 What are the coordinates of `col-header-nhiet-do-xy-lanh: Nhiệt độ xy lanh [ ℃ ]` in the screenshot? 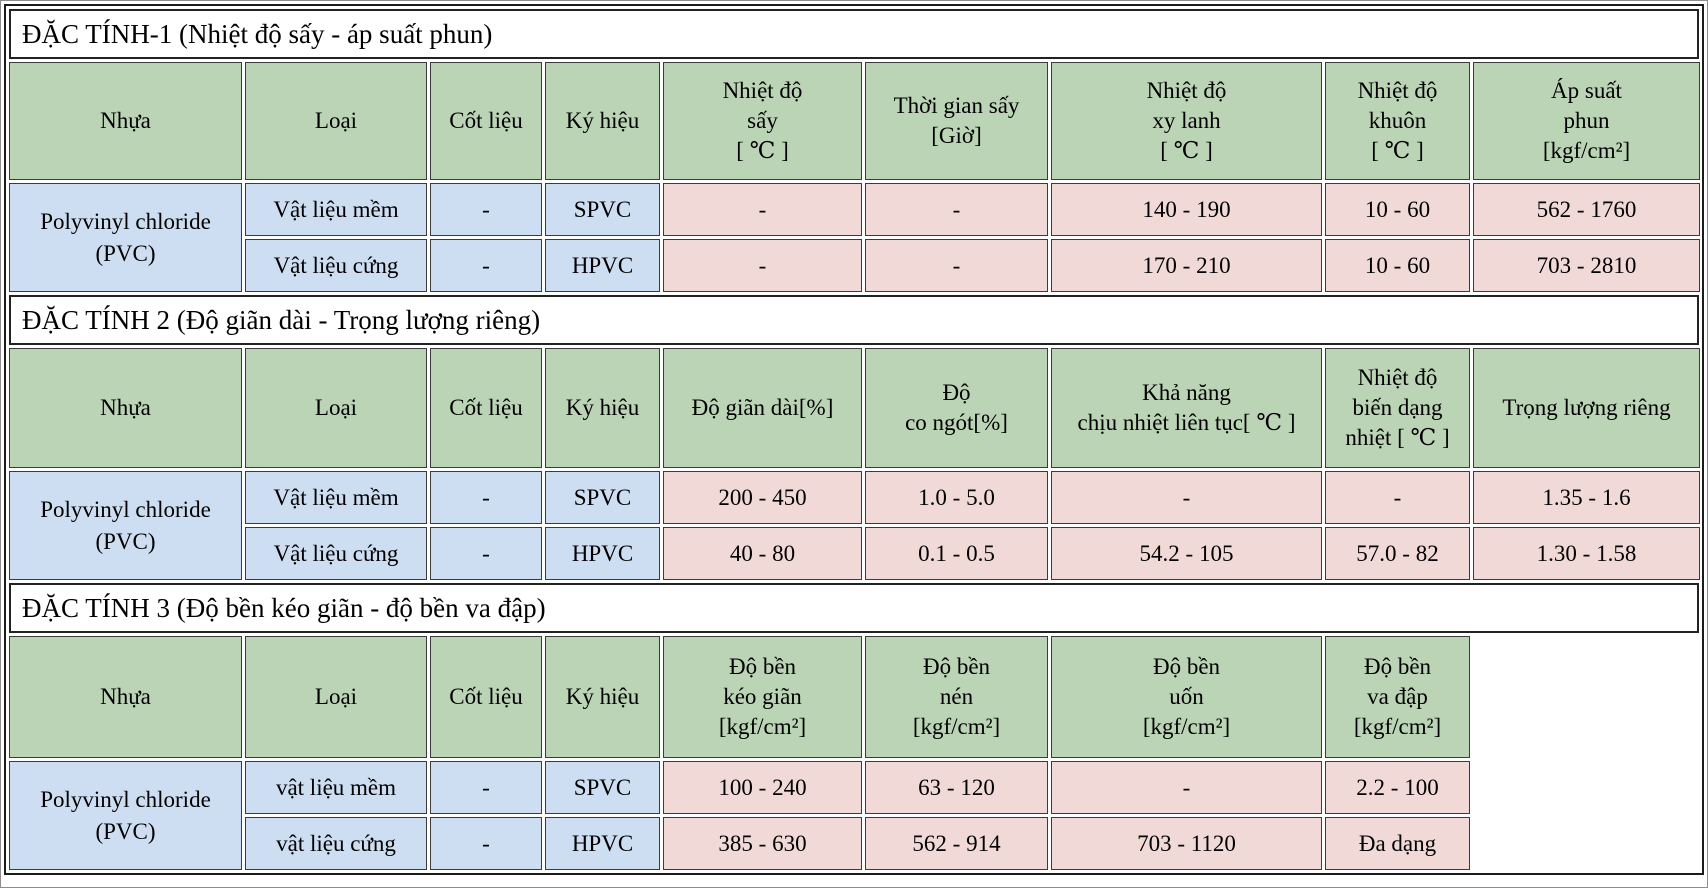 It's located at (1186, 121).